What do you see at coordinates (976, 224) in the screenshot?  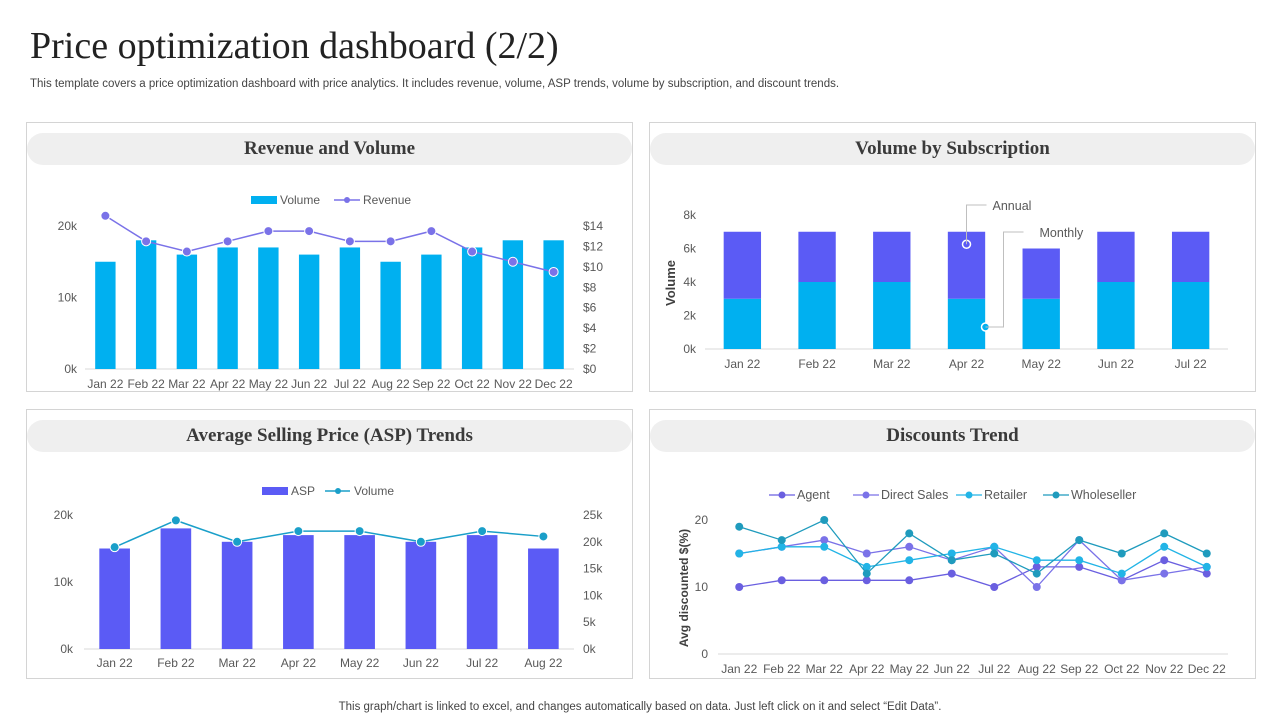 I see `vs-annotation-annual-leader` at bounding box center [976, 224].